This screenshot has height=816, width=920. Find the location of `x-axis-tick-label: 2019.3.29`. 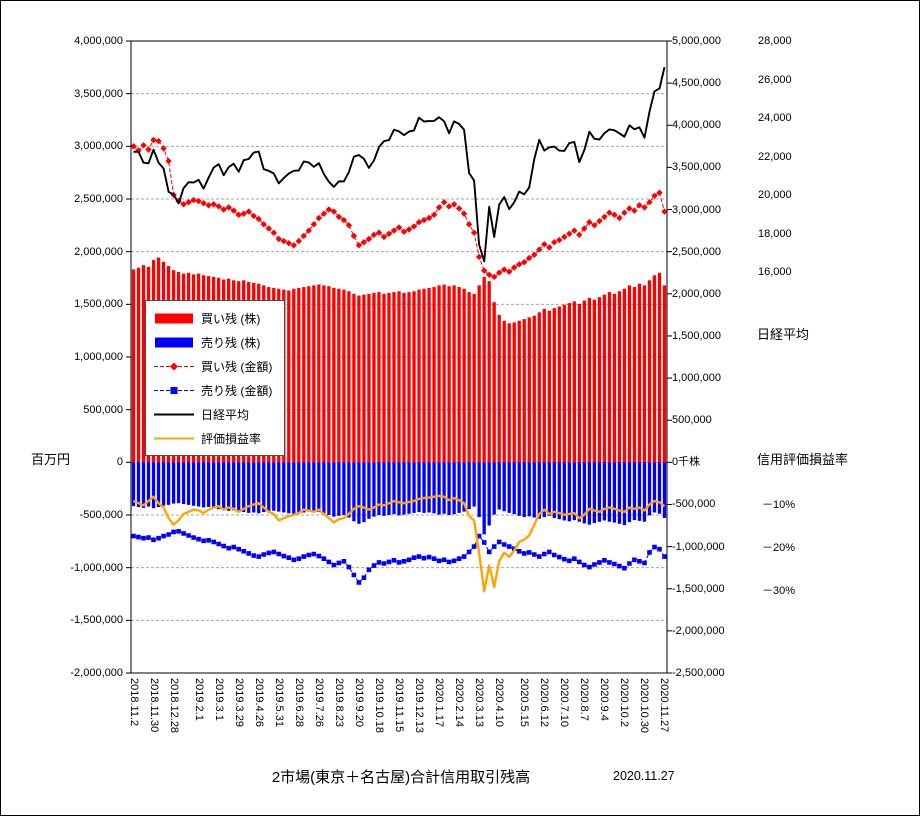

x-axis-tick-label: 2019.3.29 is located at coordinates (238, 702).